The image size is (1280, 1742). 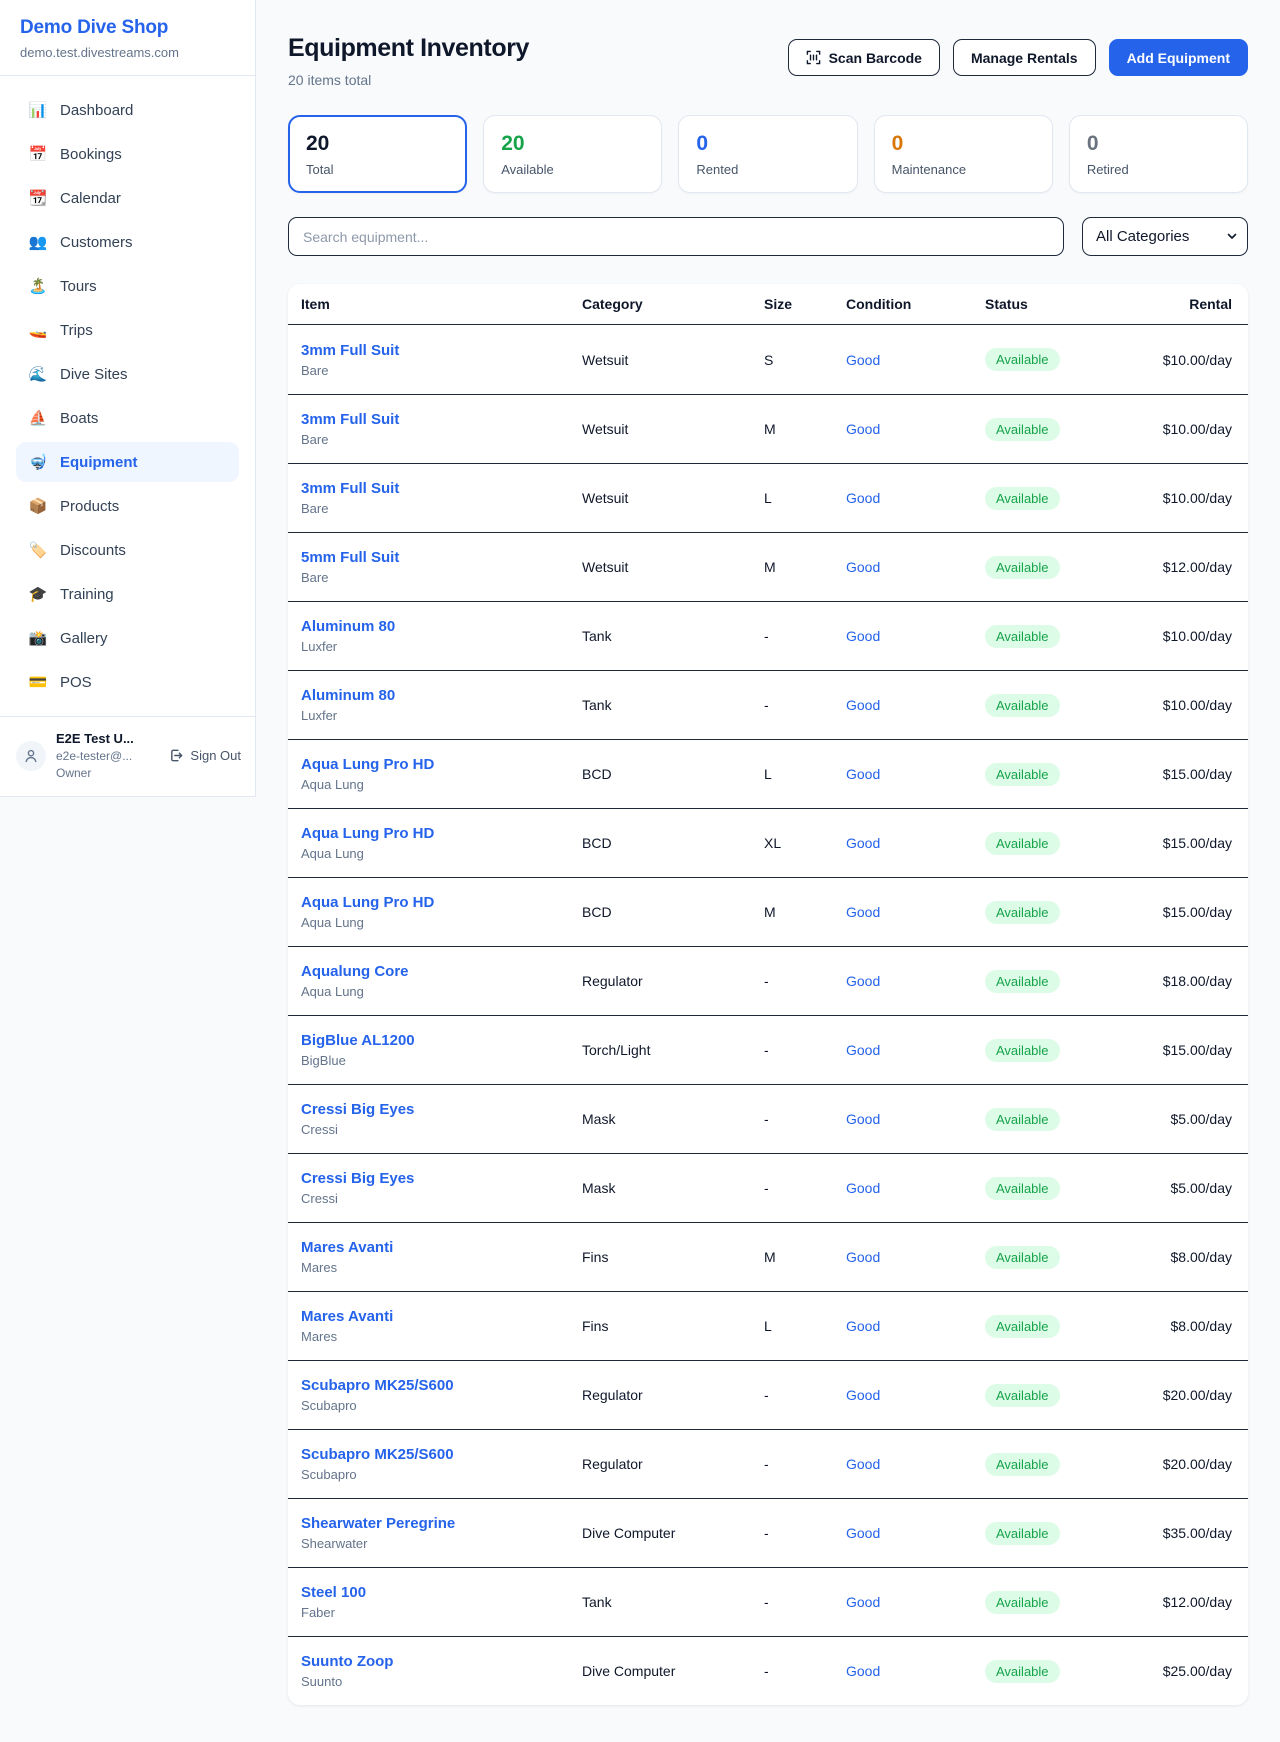 What do you see at coordinates (127, 506) in the screenshot?
I see `sidebar-item: 📦 Products` at bounding box center [127, 506].